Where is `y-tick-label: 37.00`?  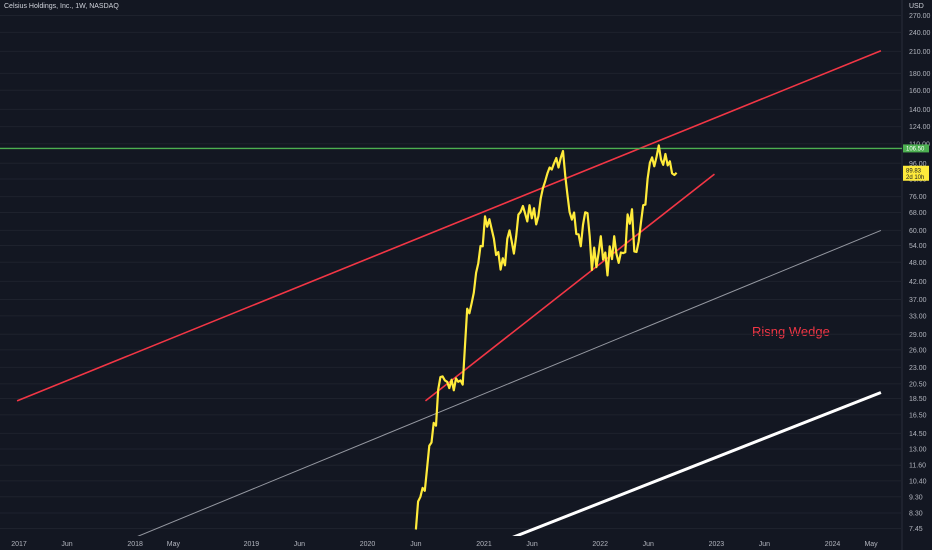
y-tick-label: 37.00 is located at coordinates (918, 300).